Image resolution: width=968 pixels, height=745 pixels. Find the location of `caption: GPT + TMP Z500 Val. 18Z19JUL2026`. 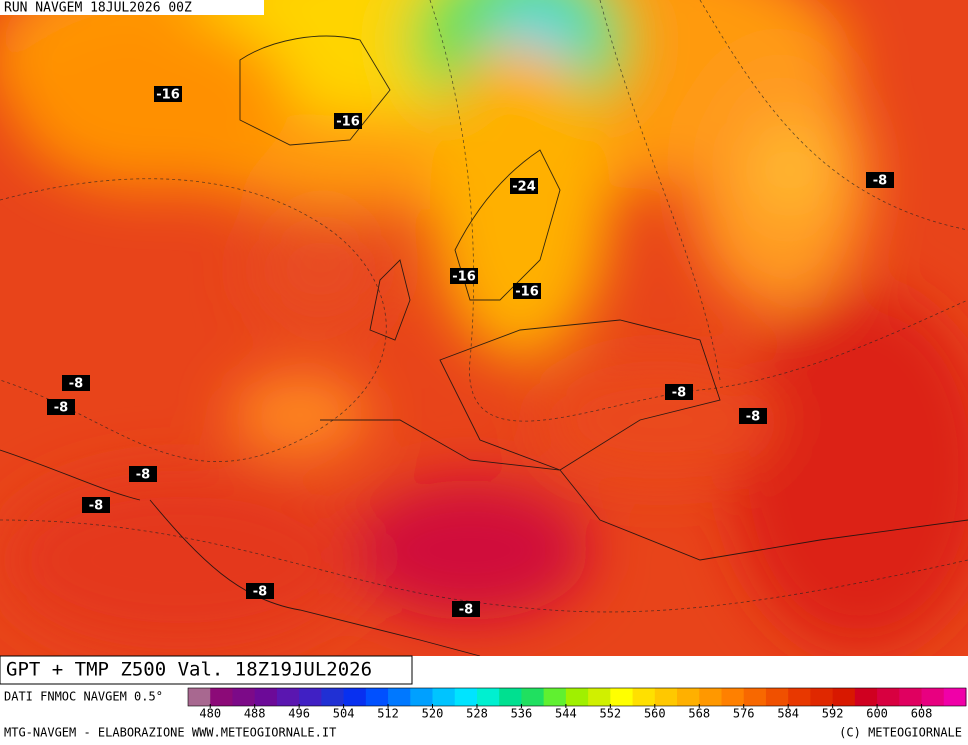

caption: GPT + TMP Z500 Val. 18Z19JUL2026 is located at coordinates (189, 670).